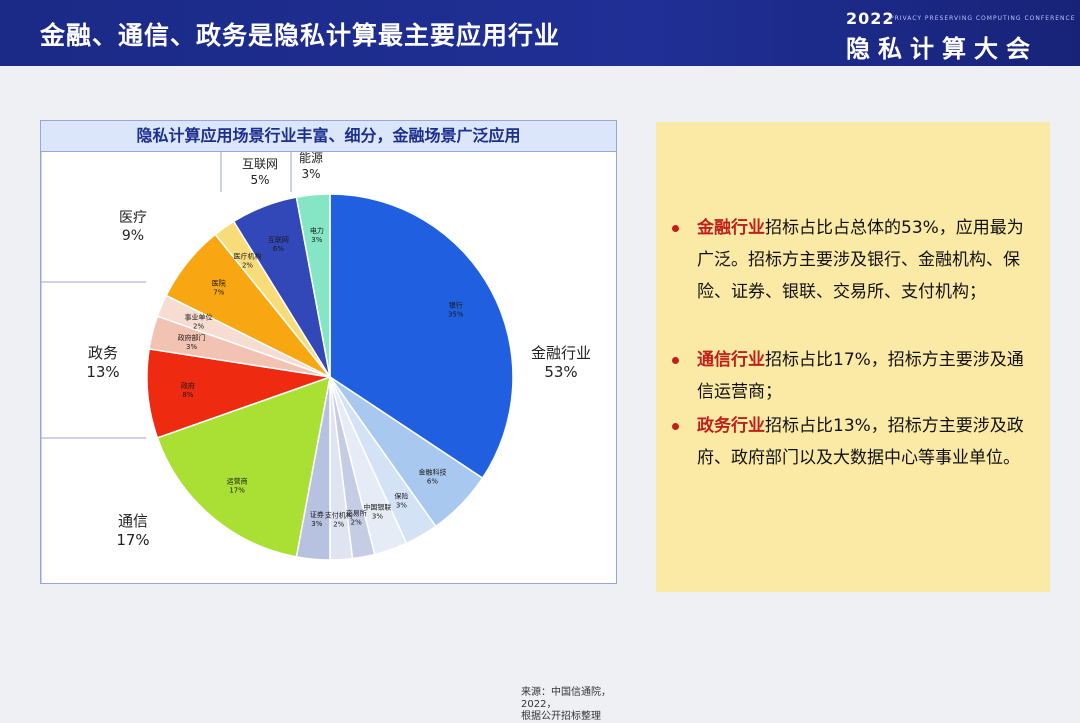 The width and height of the screenshot is (1080, 723). I want to click on source-note: 来源：中国信通院， 2022， 根据公开招标整理, so click(578, 705).